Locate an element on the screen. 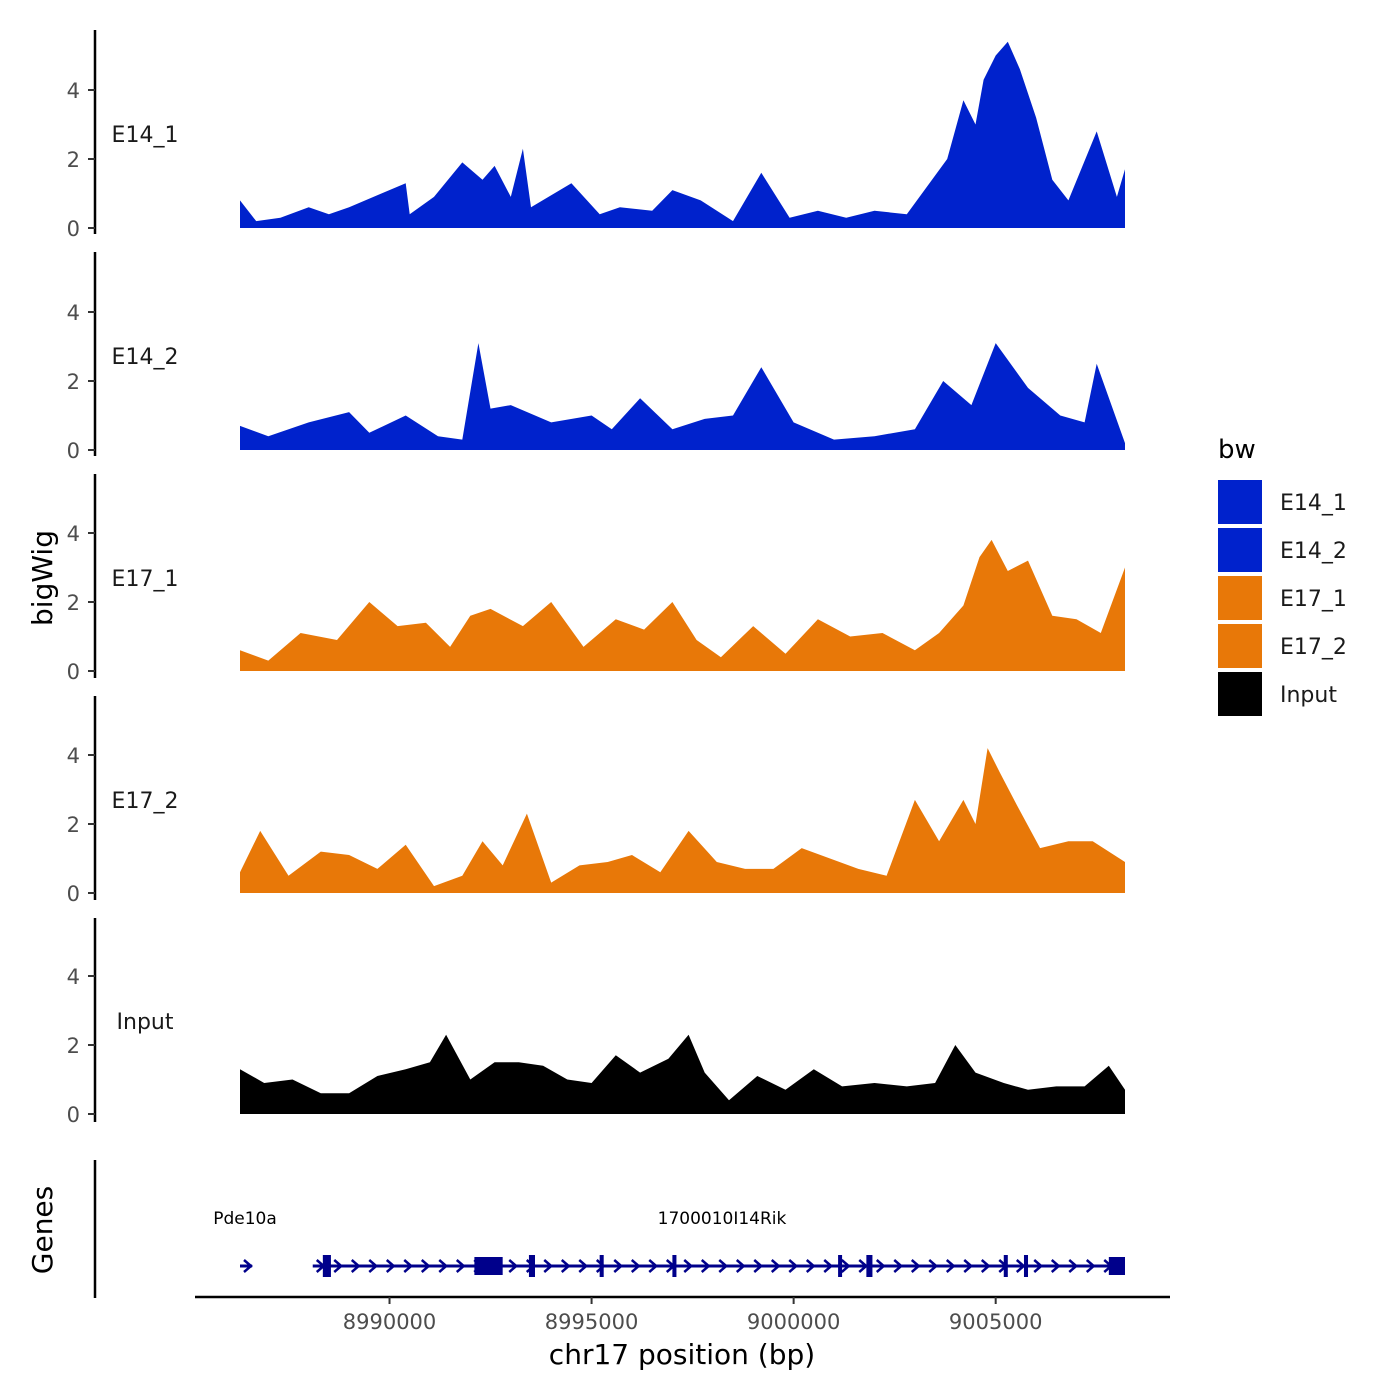 Image resolution: width=1400 pixels, height=1400 pixels. track-label-e17_1: E17_1 is located at coordinates (145, 579).